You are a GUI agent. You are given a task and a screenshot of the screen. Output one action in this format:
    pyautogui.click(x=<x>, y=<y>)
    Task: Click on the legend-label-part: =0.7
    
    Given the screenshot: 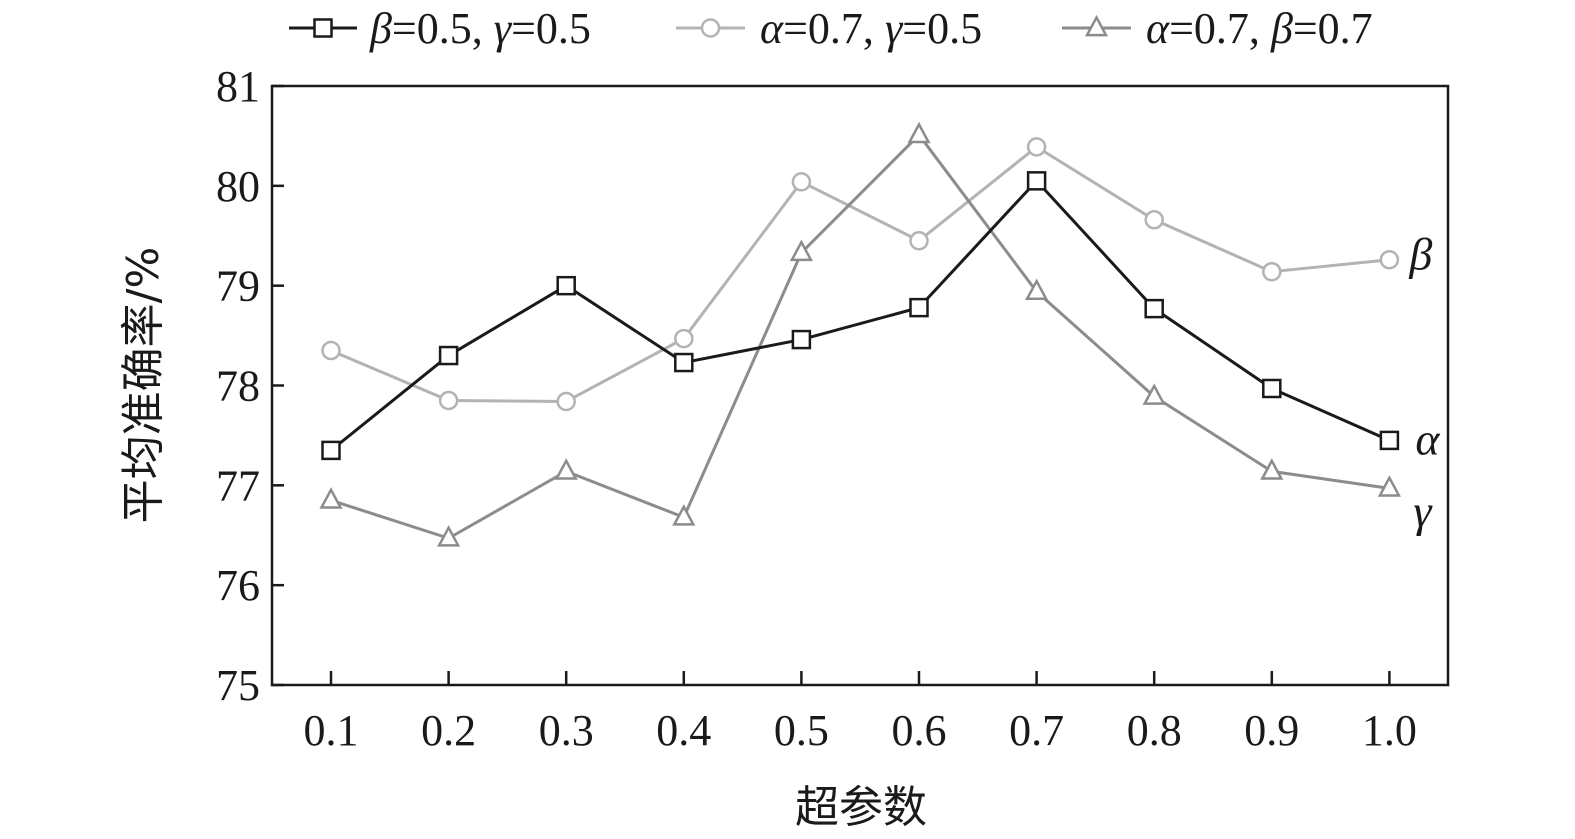 What is the action you would take?
    pyautogui.click(x=1333, y=28)
    